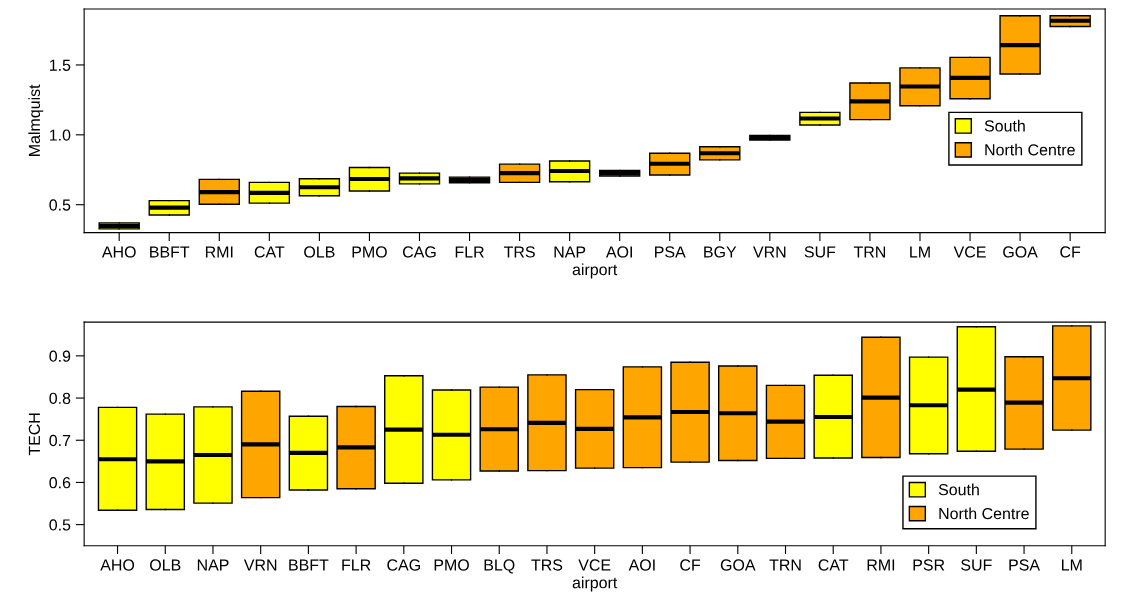 This screenshot has height=603, width=1122. Describe the element at coordinates (36, 120) in the screenshot. I see `y-axis-title: Malmquist` at that location.